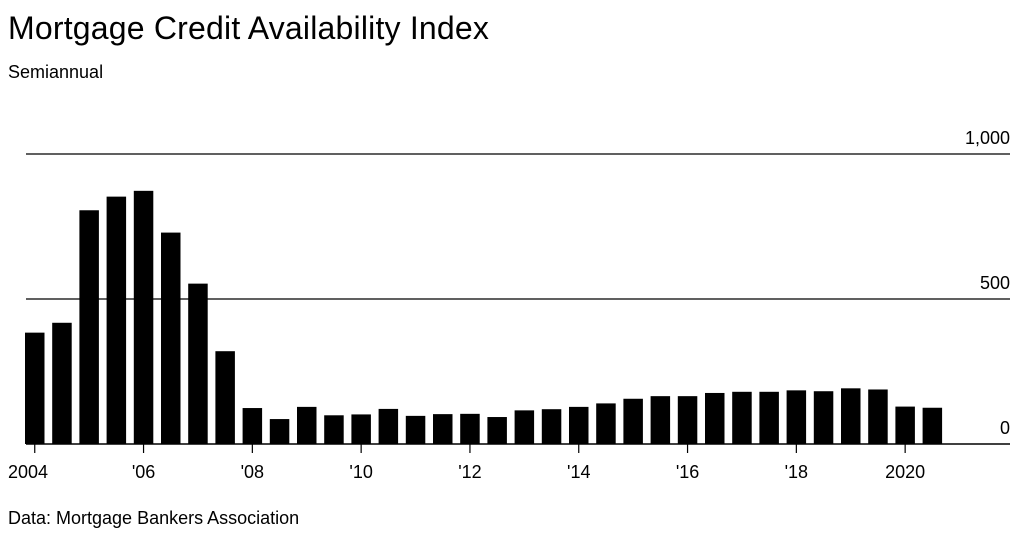 The height and width of the screenshot is (540, 1024). Describe the element at coordinates (252, 472) in the screenshot. I see `x-tick-label: '08` at that location.